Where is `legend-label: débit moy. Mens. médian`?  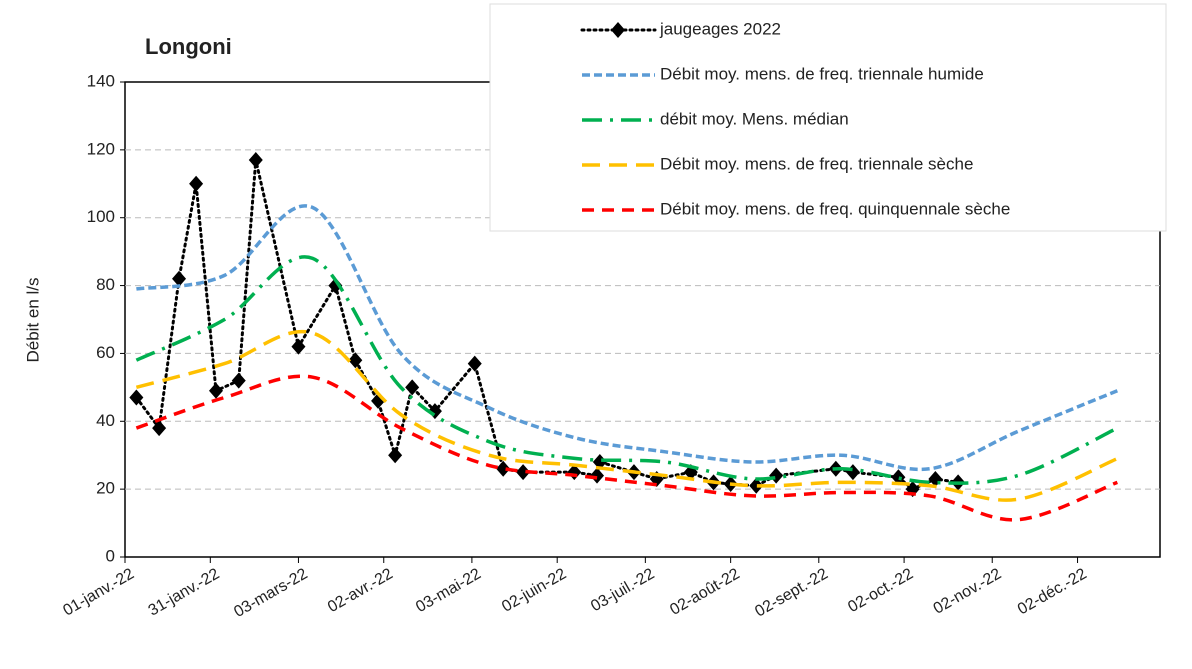 legend-label: débit moy. Mens. médian is located at coordinates (754, 118).